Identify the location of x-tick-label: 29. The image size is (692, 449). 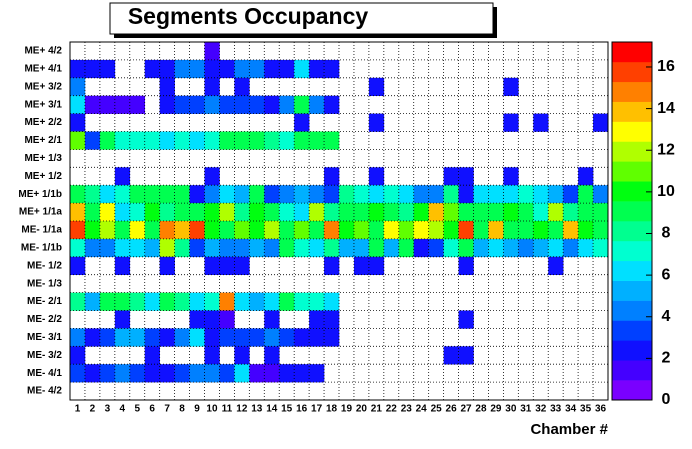
(496, 409).